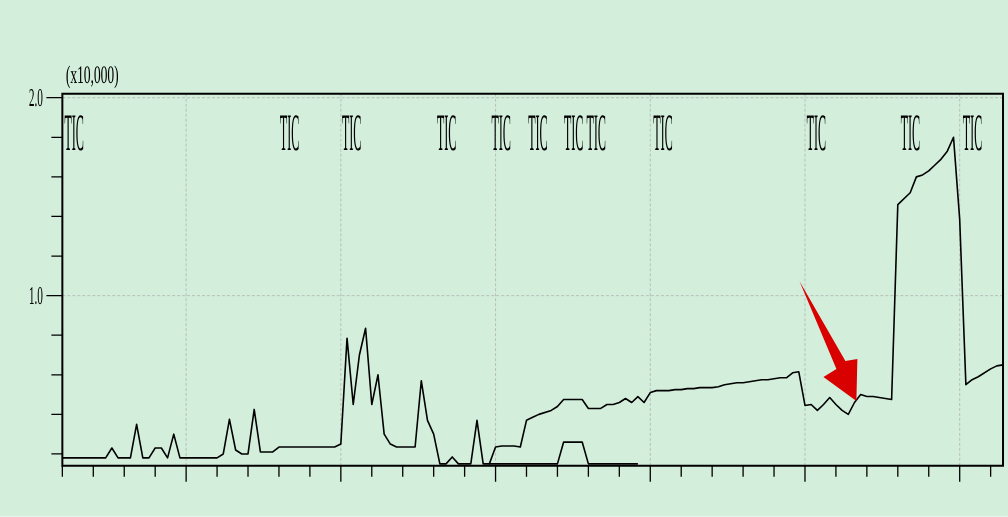 The width and height of the screenshot is (1008, 517). Describe the element at coordinates (36, 98) in the screenshot. I see `y-tick-label: 2.0` at that location.